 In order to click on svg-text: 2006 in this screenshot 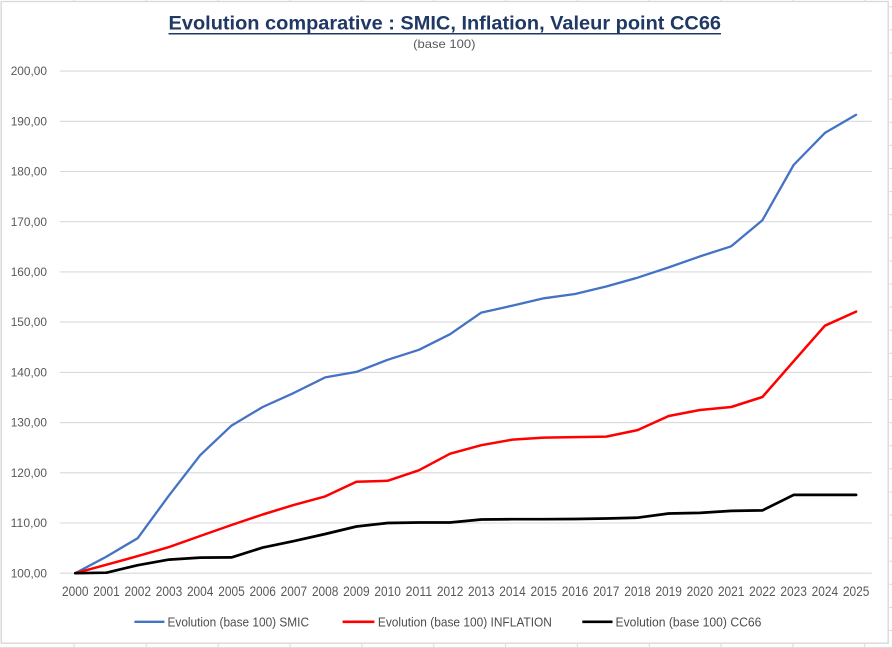, I will do `click(262, 591)`.